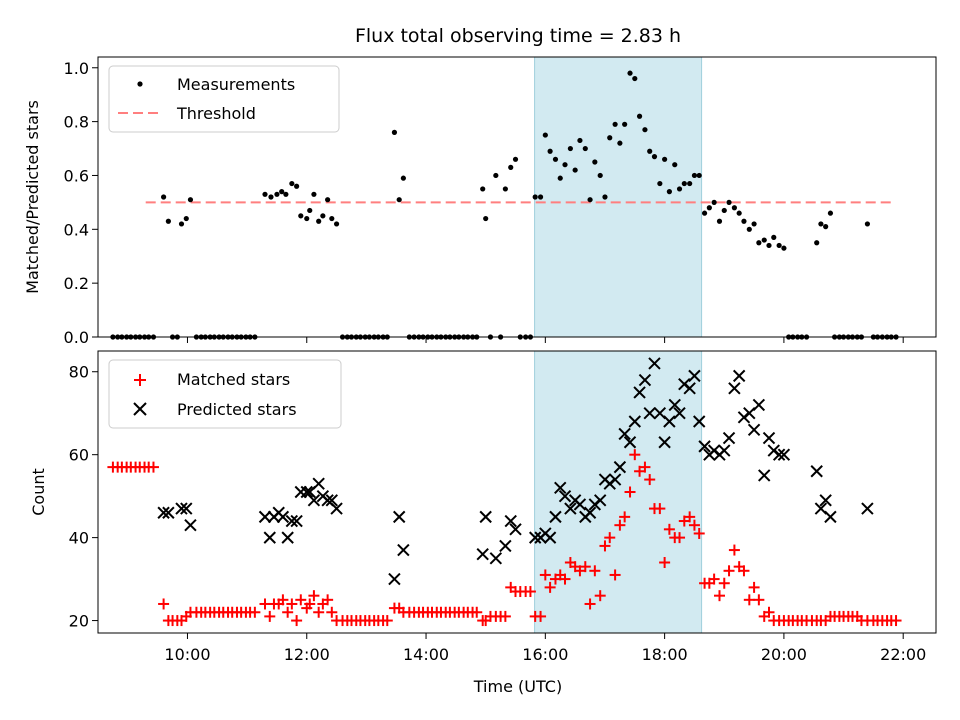 The width and height of the screenshot is (960, 720). What do you see at coordinates (140, 84) in the screenshot?
I see `legend-measurements-marker` at bounding box center [140, 84].